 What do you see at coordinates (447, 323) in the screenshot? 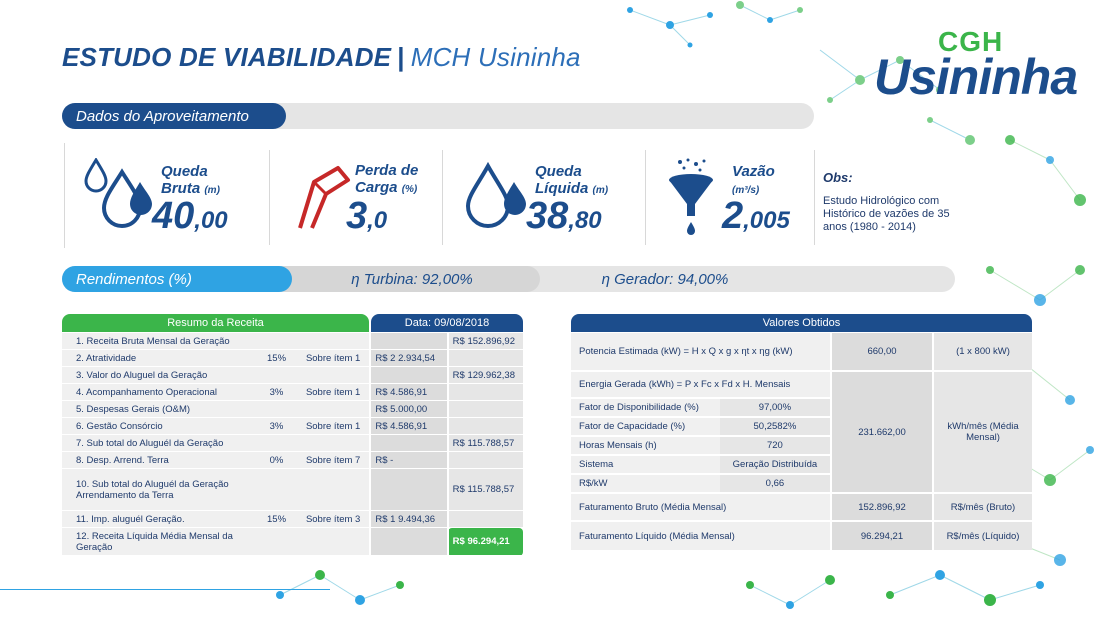
I see `resumo-date: Data: 09/08/2018` at bounding box center [447, 323].